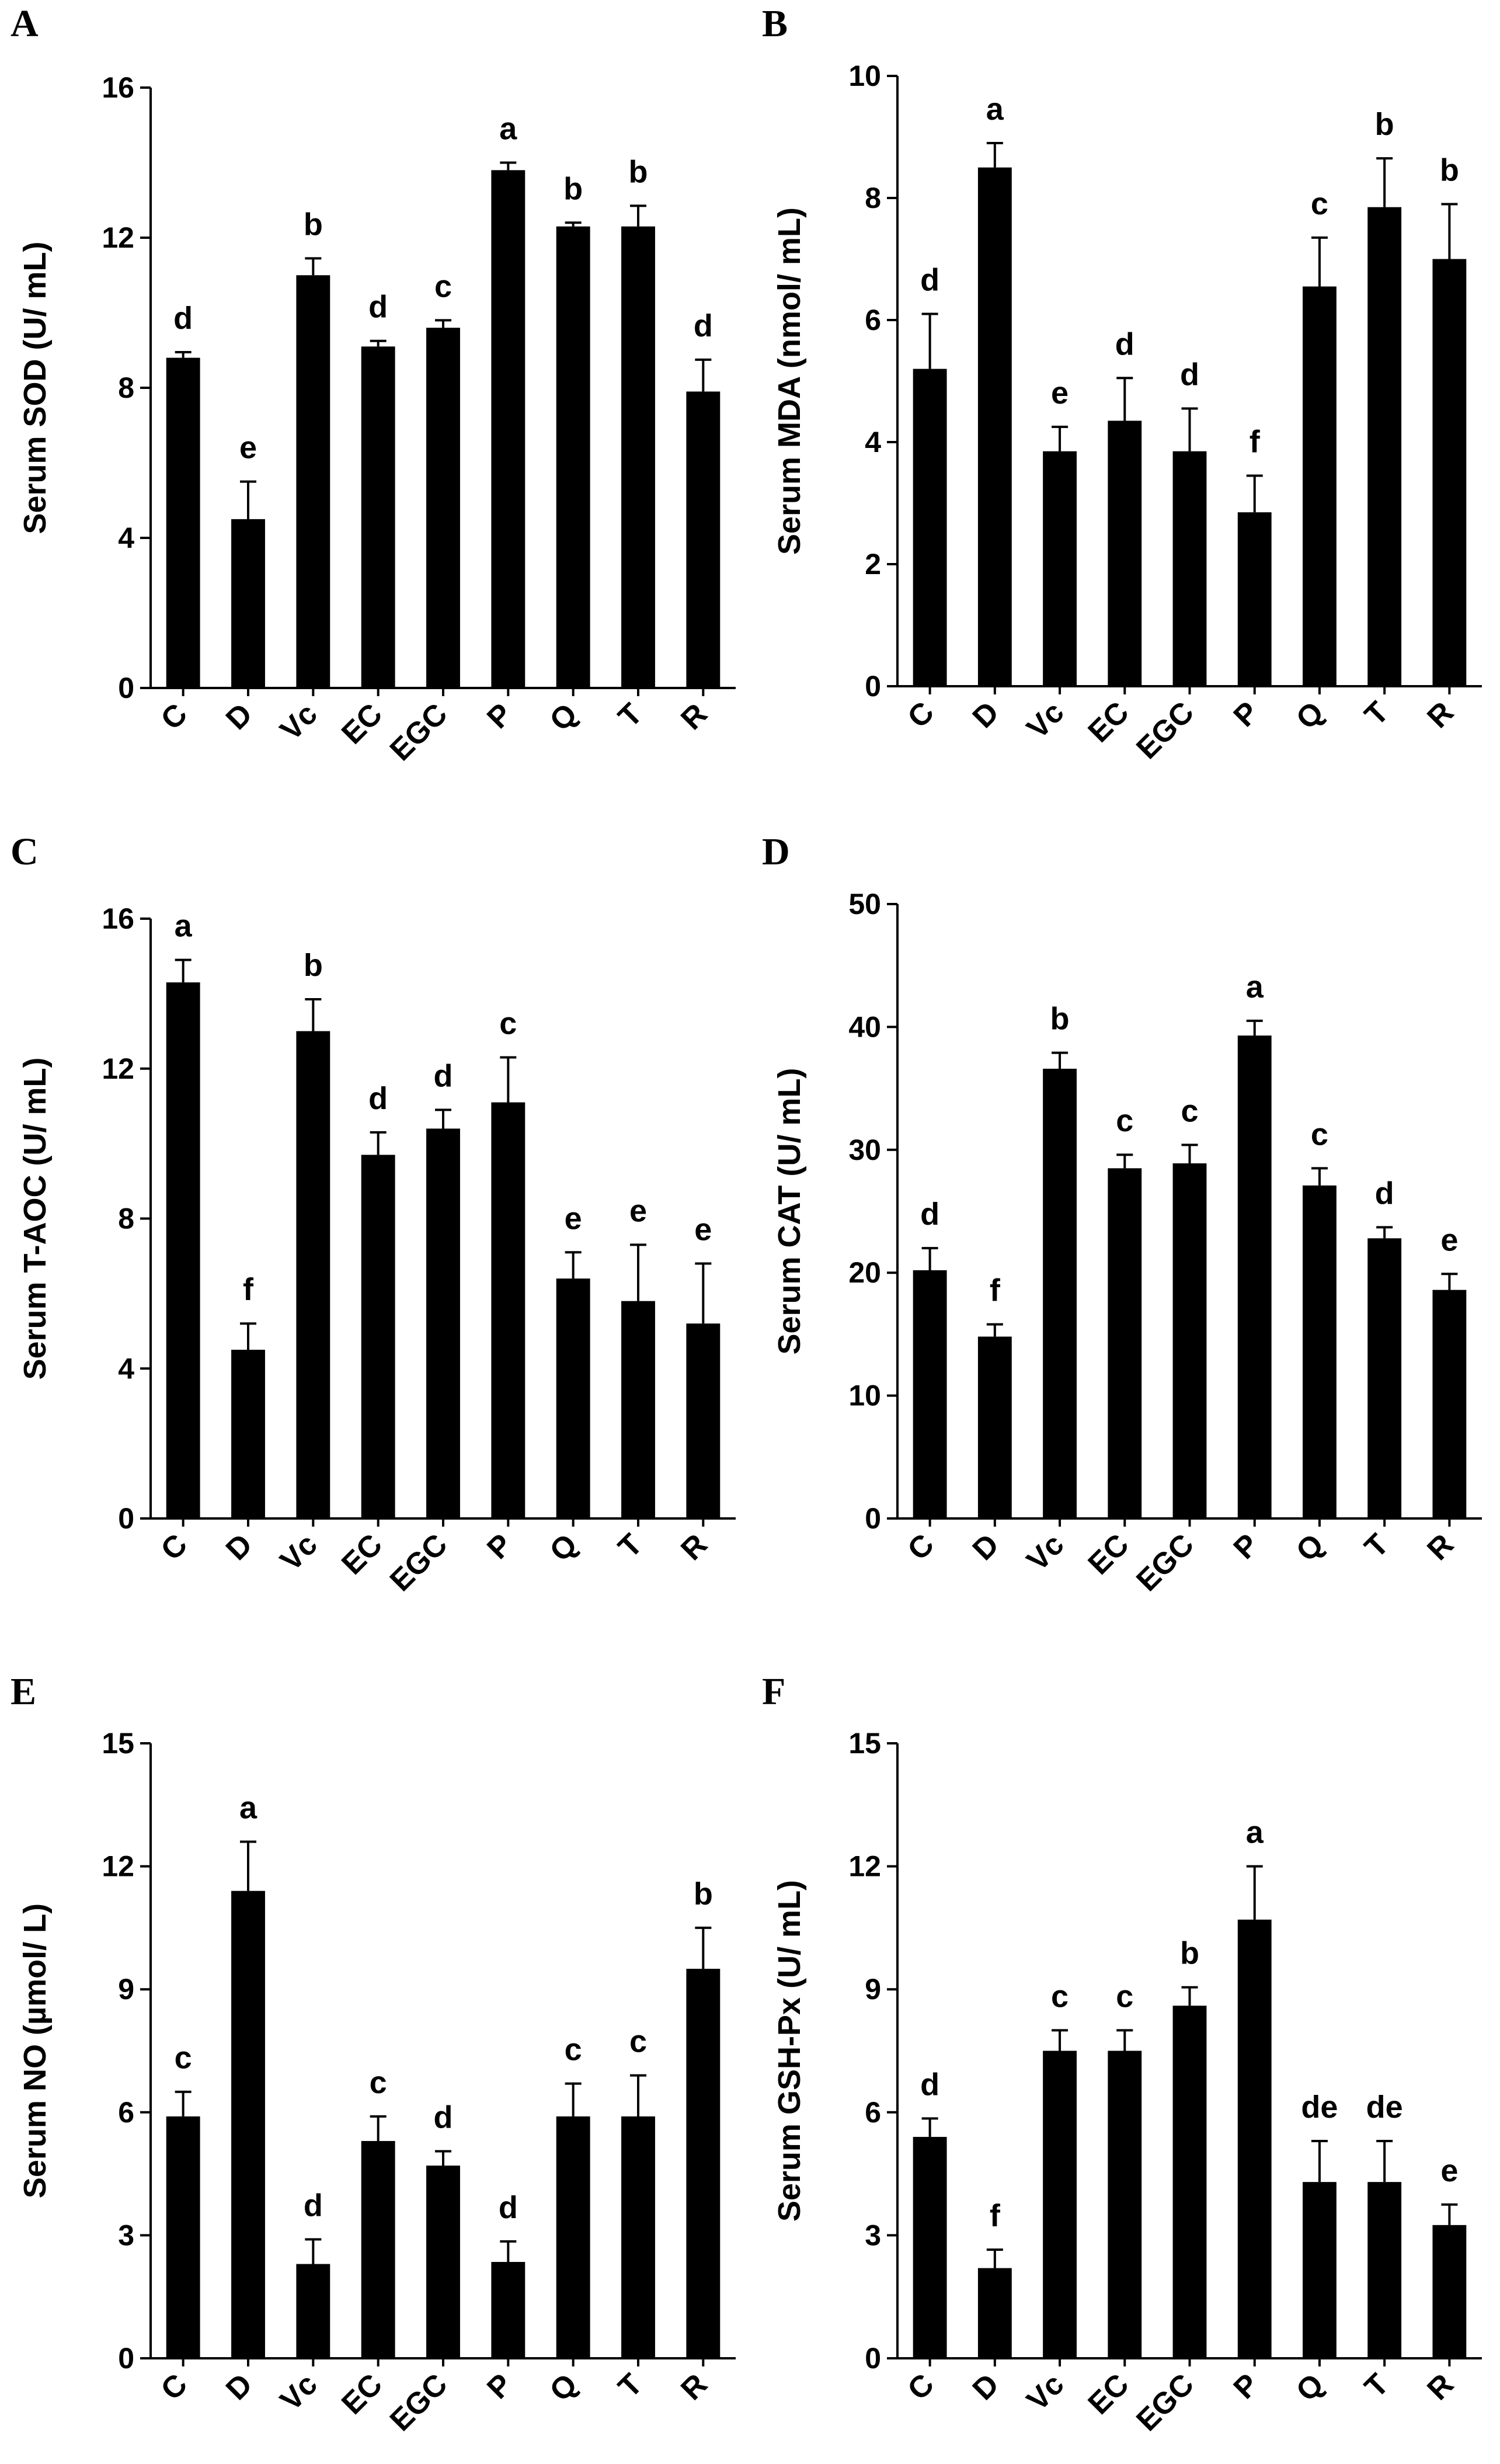 This screenshot has height=2464, width=1500. Describe the element at coordinates (35, 387) in the screenshot. I see `y-axis-title: Serum SOD (U/ mL)` at that location.